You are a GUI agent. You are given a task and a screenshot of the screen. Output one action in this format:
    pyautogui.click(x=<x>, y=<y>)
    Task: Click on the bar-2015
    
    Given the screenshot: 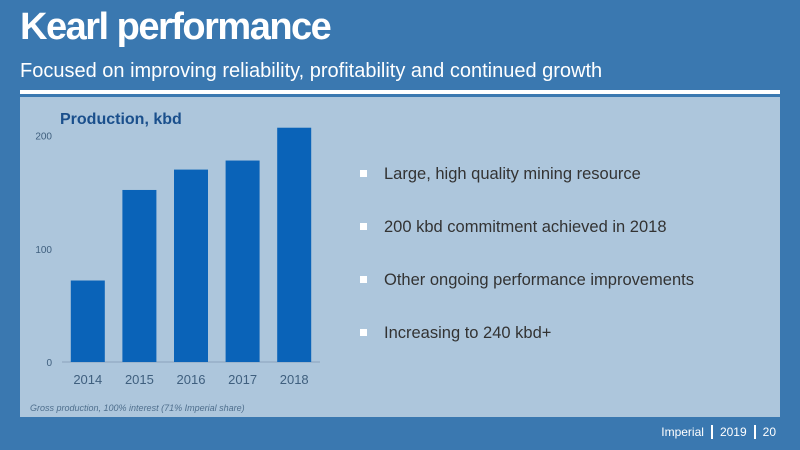 What is the action you would take?
    pyautogui.click(x=139, y=275)
    